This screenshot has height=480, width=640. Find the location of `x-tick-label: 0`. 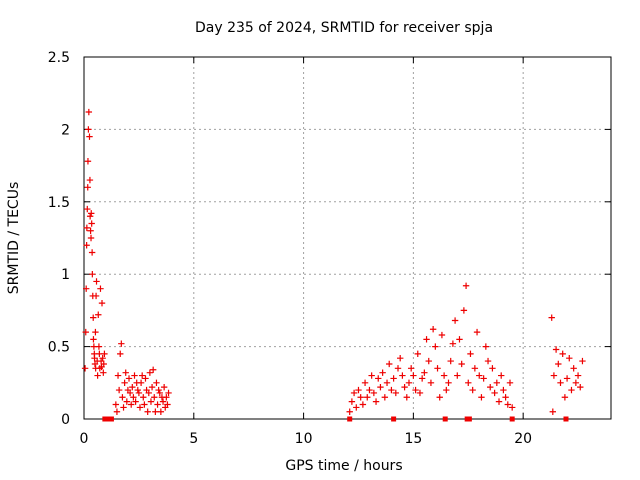

x-tick-label: 0 is located at coordinates (84, 439).